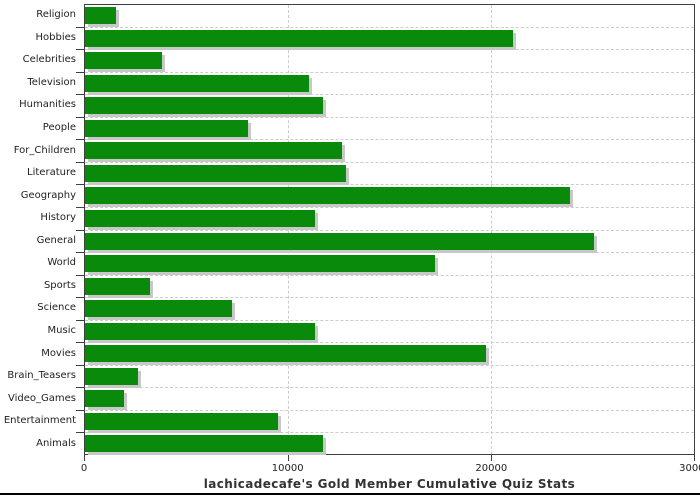 This screenshot has height=500, width=700. Describe the element at coordinates (84, 468) in the screenshot. I see `x-axis-tick-label: 0` at that location.